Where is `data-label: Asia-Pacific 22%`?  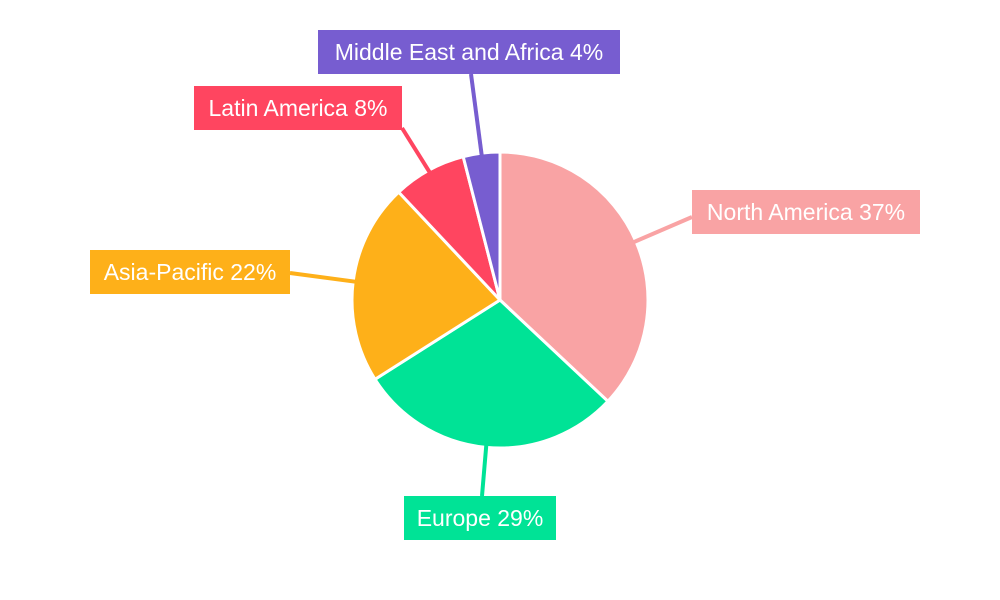
data-label: Asia-Pacific 22% is located at coordinates (190, 272).